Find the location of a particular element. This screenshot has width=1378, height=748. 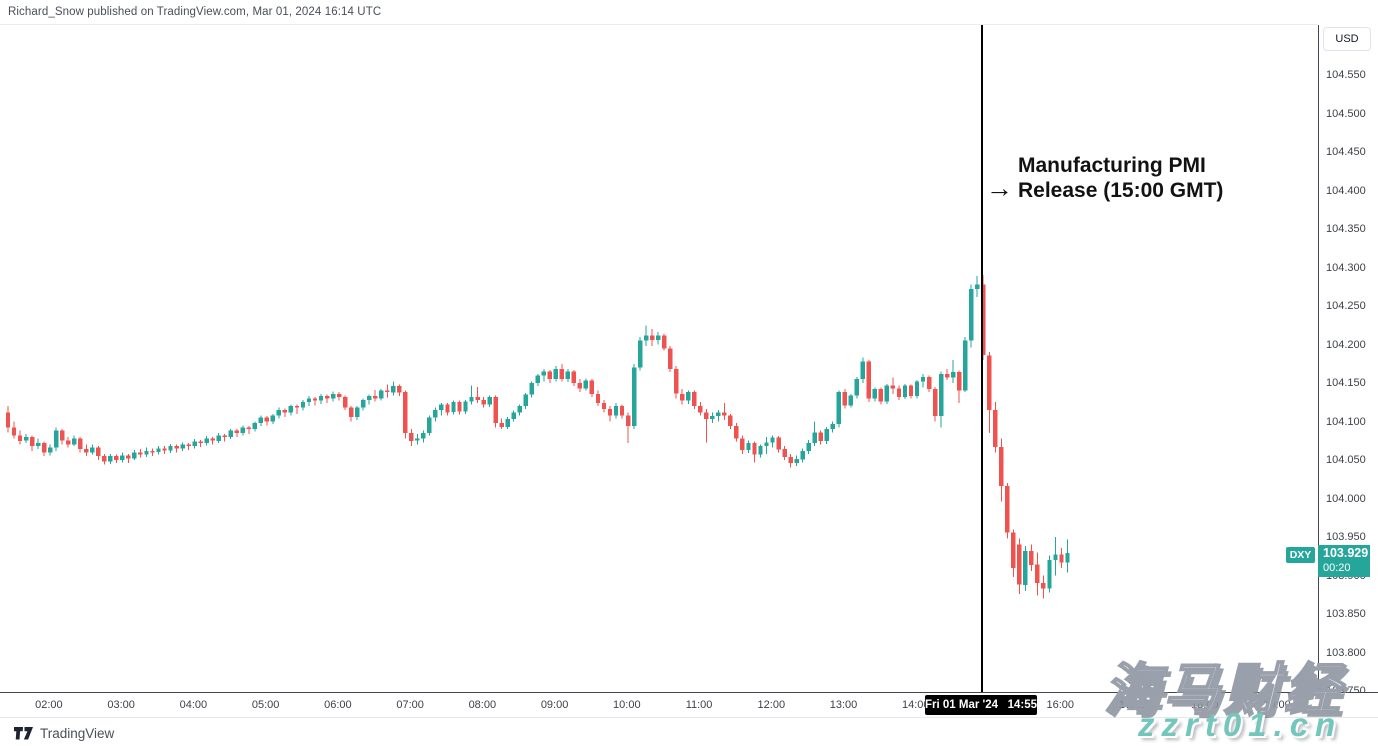

event-vertical-line is located at coordinates (982, 358).